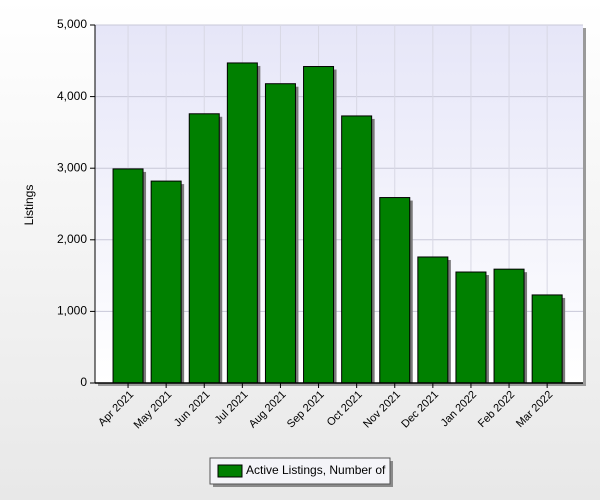 The height and width of the screenshot is (500, 600). I want to click on y-axis-title: Listings, so click(29, 205).